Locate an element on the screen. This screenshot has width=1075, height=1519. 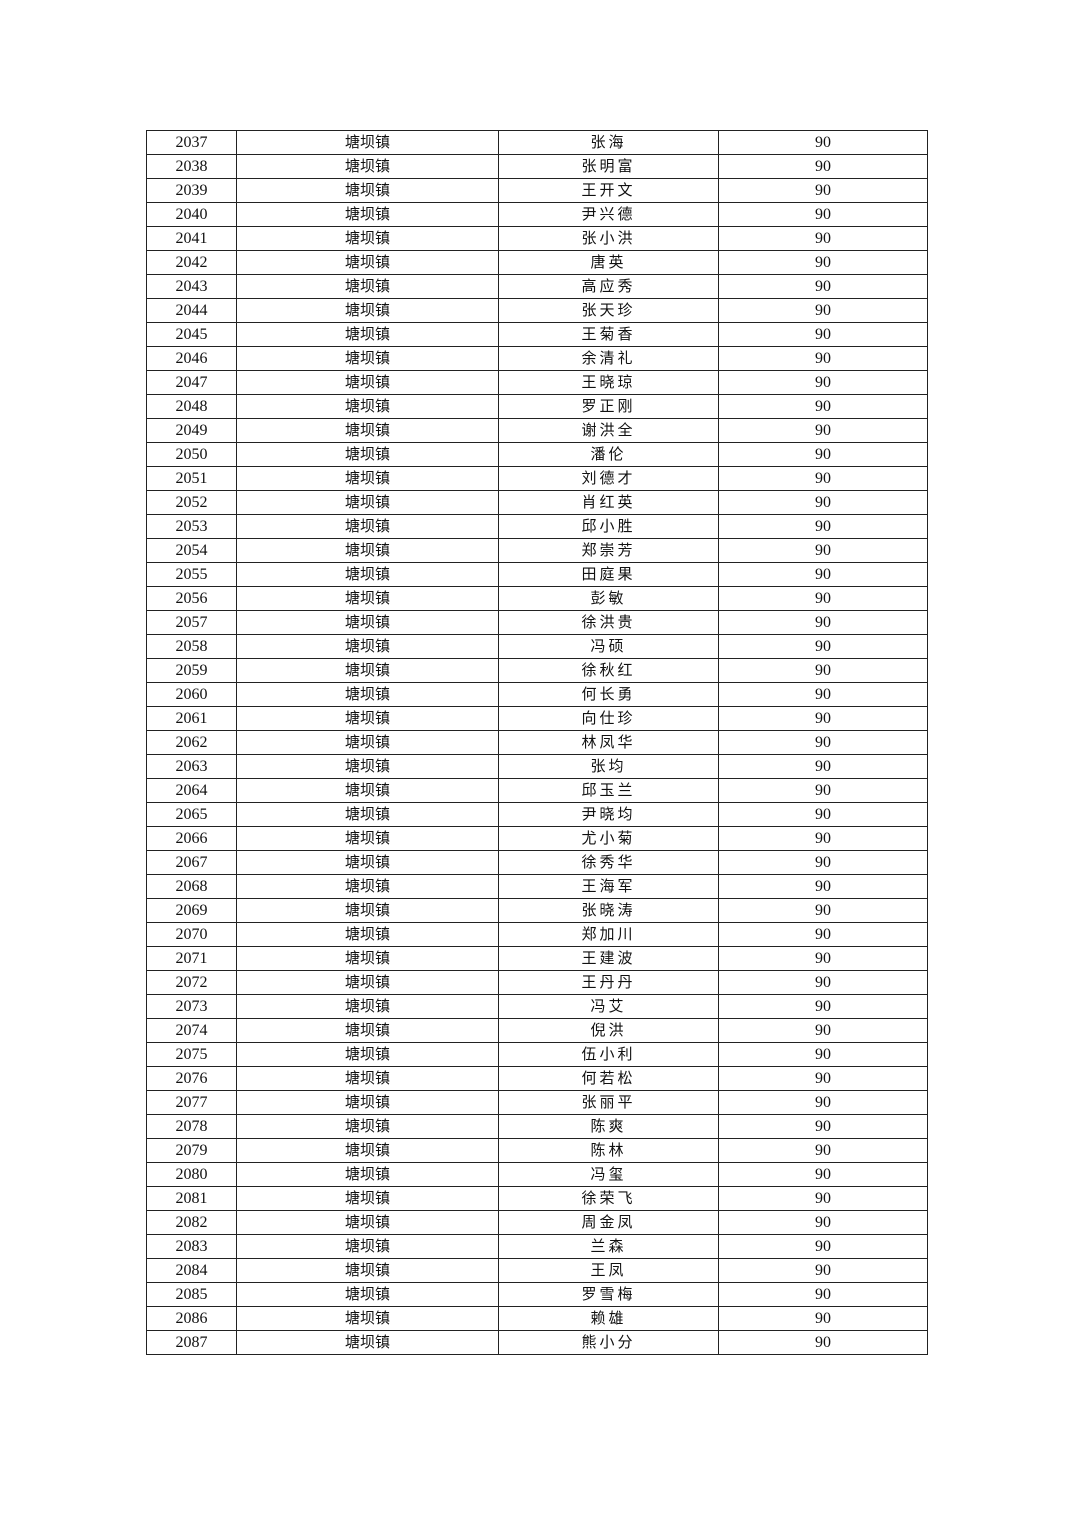
table-row: 2057 塘坝镇 徐洪贵 90 is located at coordinates (537, 622).